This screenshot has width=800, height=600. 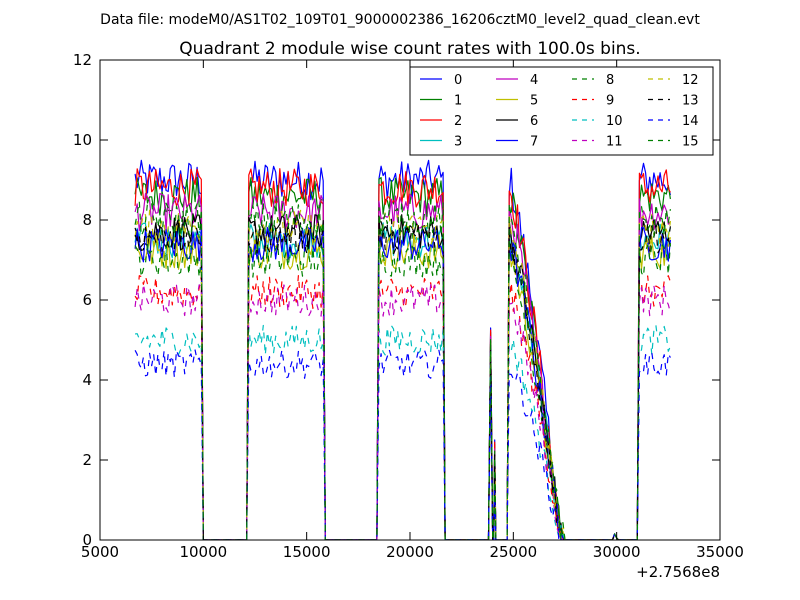 I want to click on x-tick-label: 35000, so click(x=720, y=552).